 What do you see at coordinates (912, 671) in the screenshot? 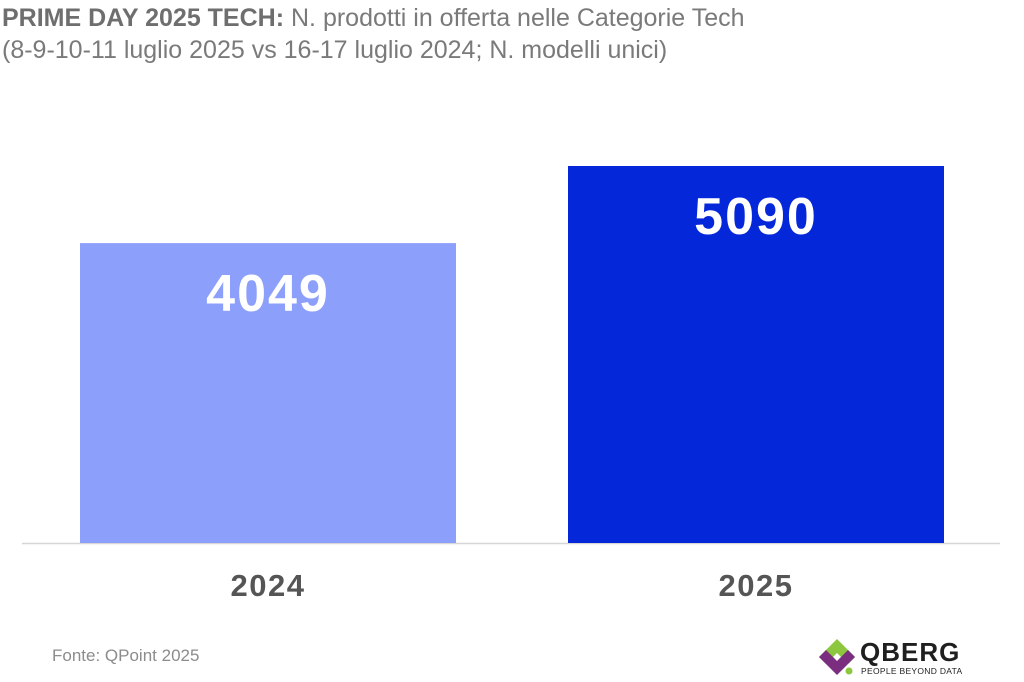
I see `logo-tagline: PEOPLE BEYOND DATA` at bounding box center [912, 671].